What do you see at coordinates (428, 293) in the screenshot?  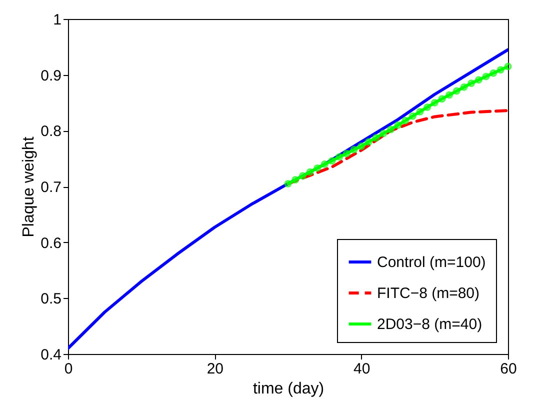 I see `legend-label: FITC−8 (m=80)` at bounding box center [428, 293].